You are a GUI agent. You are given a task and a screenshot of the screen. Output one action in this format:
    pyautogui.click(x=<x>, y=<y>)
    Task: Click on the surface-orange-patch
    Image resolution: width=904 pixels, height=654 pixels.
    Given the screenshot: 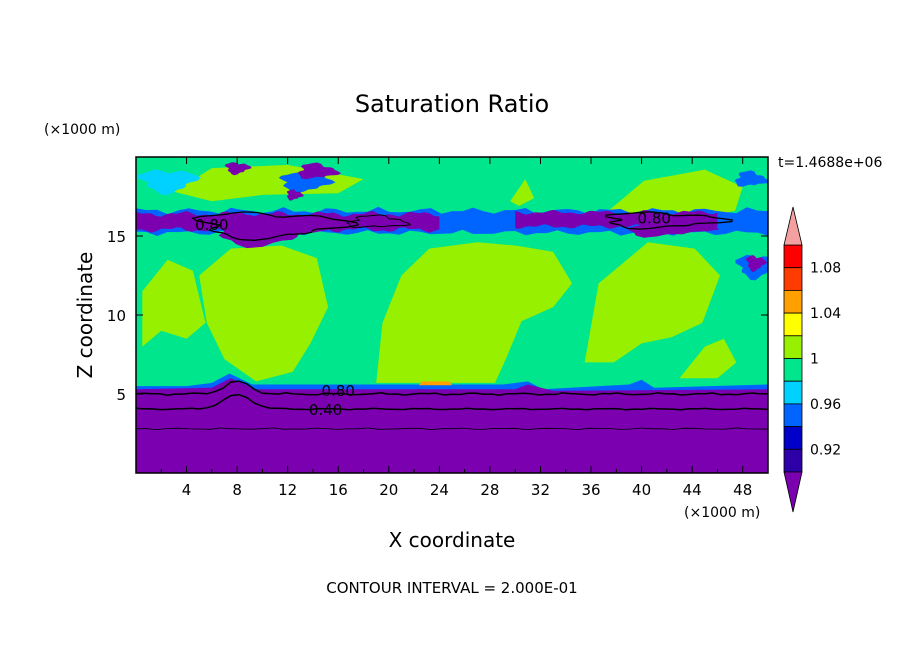 What is the action you would take?
    pyautogui.click(x=435, y=383)
    